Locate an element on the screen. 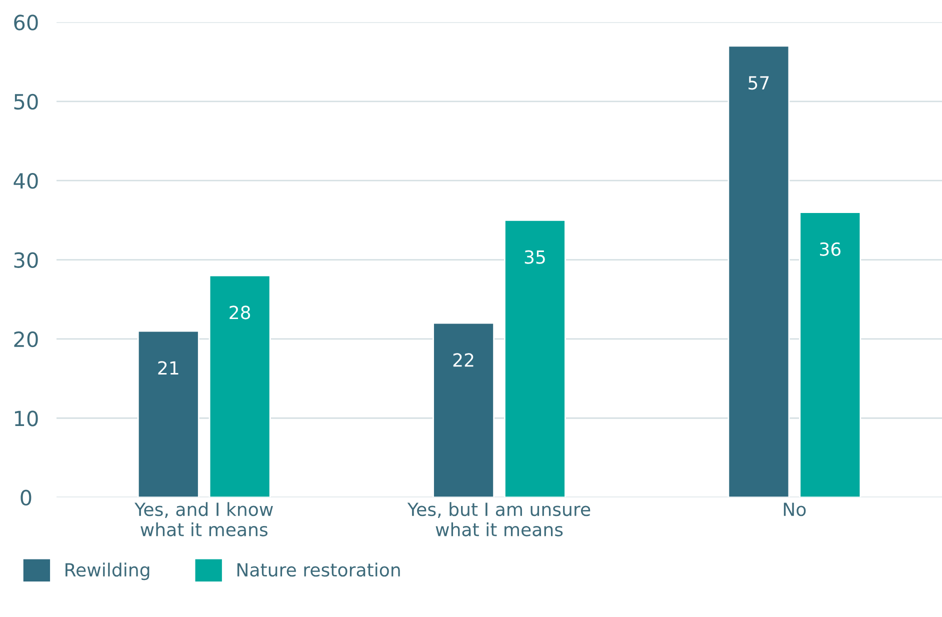  data-label: 28 is located at coordinates (240, 313).